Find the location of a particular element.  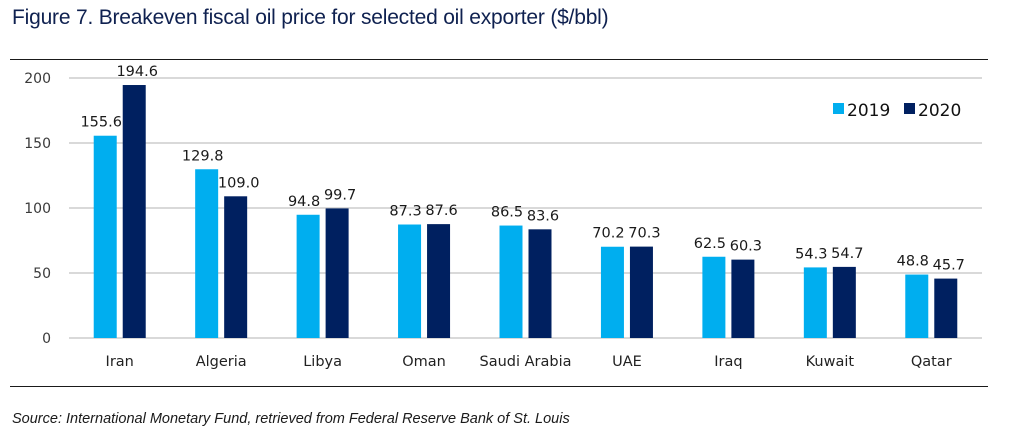

data-label-2020: 54.7 is located at coordinates (847, 254).